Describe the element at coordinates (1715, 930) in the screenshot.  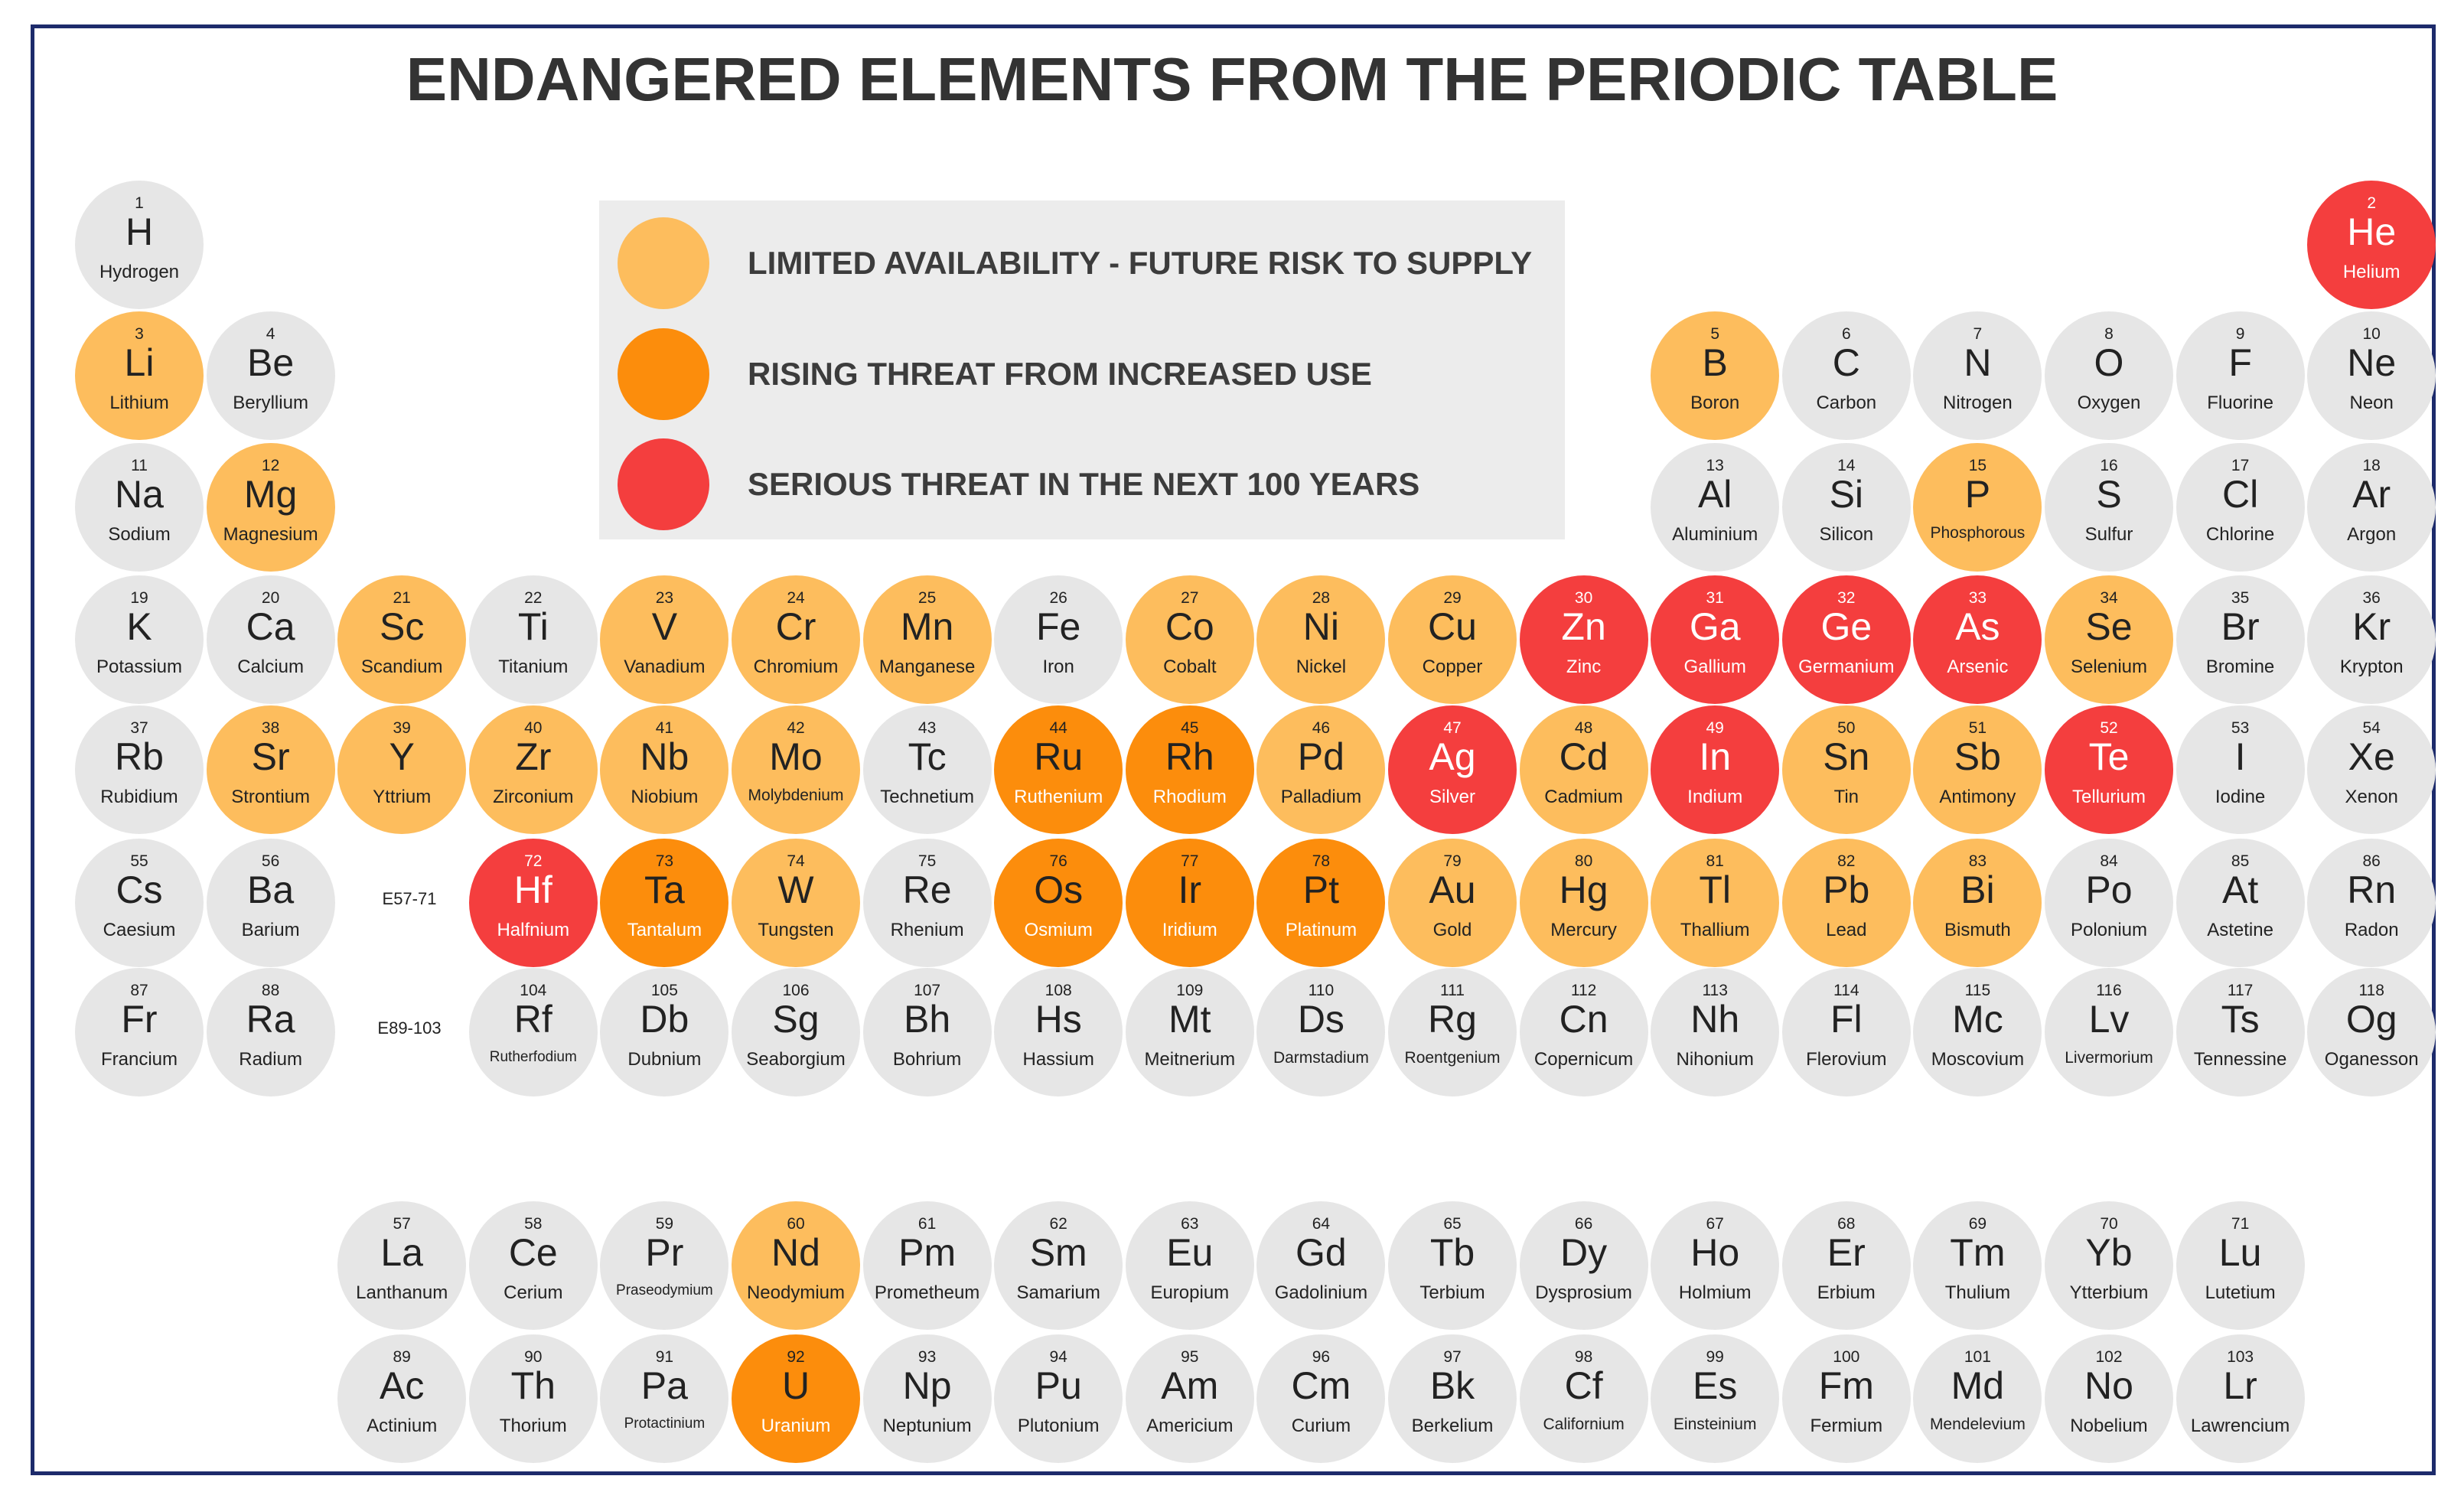
I see `element-name: Thallium` at that location.